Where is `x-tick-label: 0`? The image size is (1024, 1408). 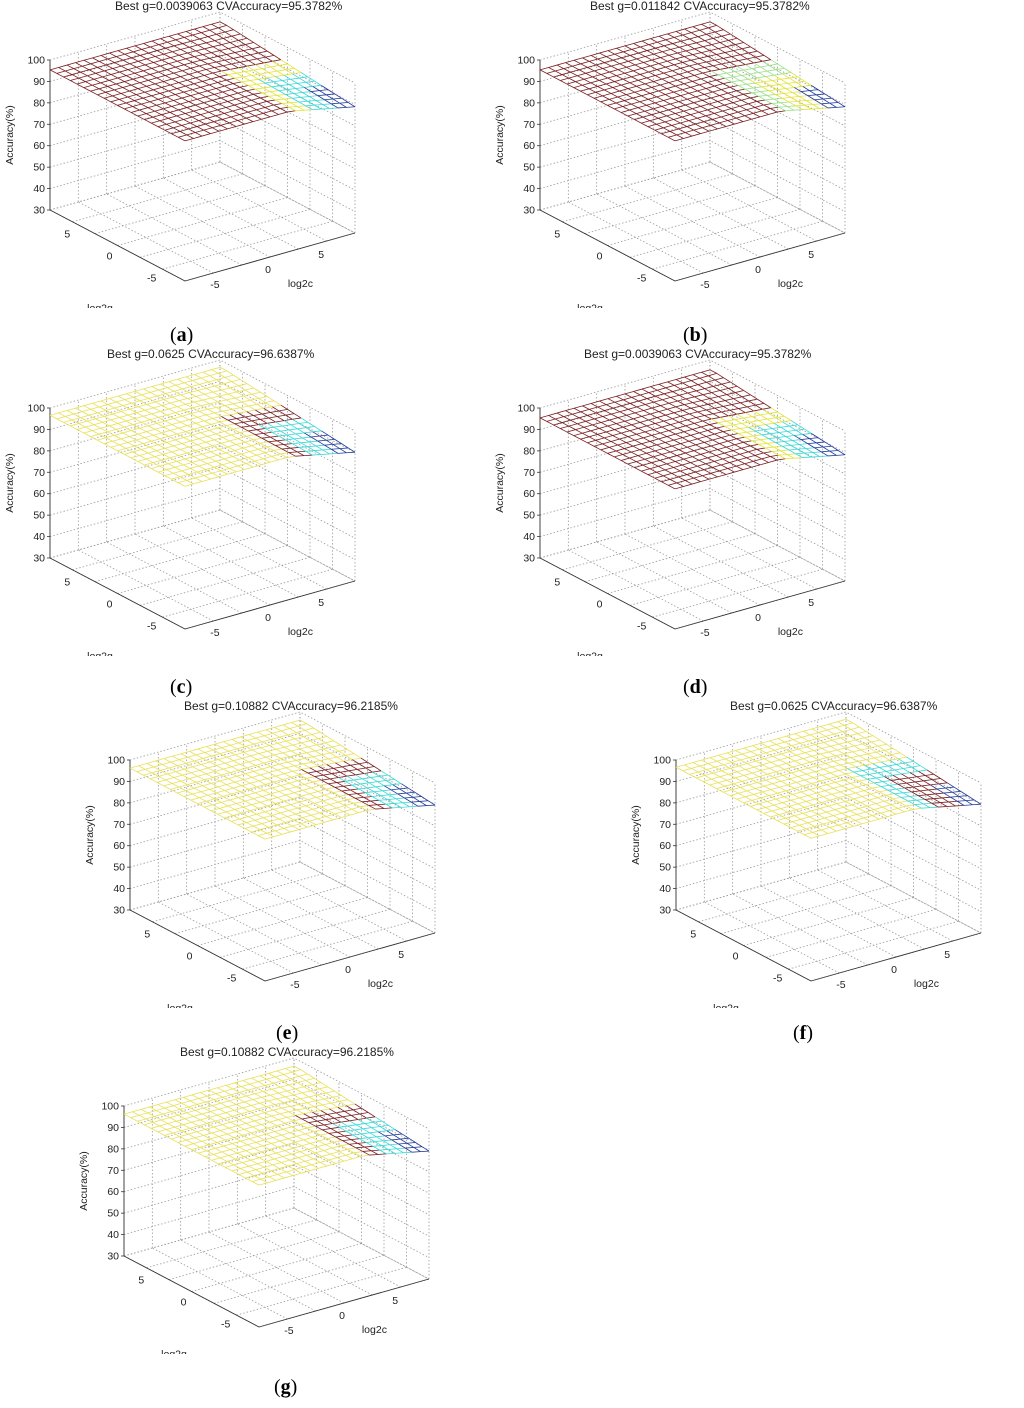 x-tick-label: 0 is located at coordinates (758, 618).